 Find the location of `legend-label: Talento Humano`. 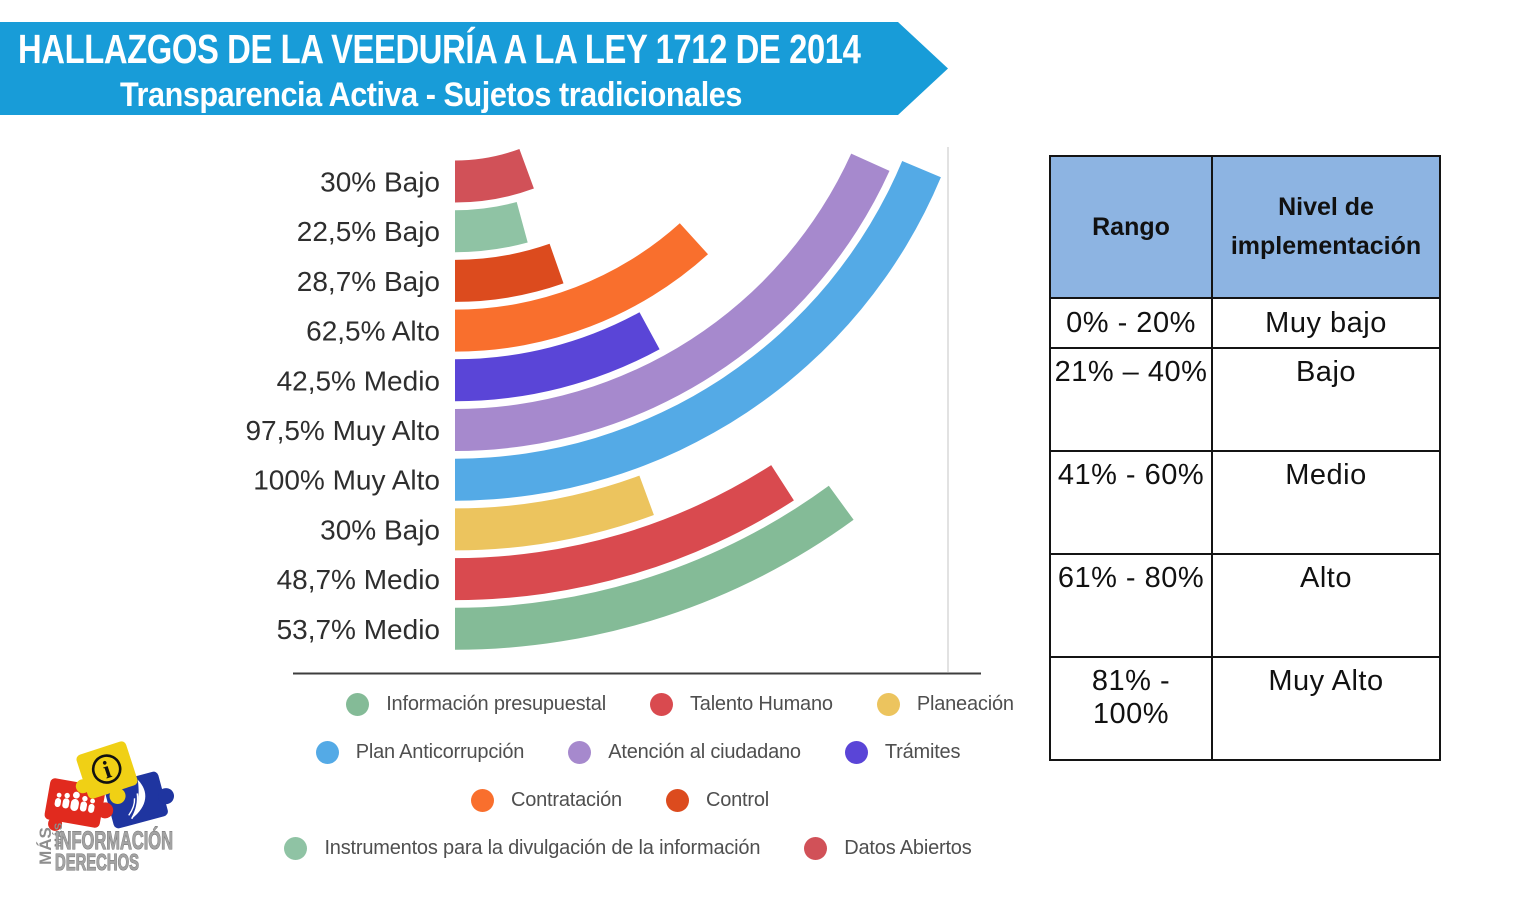

legend-label: Talento Humano is located at coordinates (761, 703).